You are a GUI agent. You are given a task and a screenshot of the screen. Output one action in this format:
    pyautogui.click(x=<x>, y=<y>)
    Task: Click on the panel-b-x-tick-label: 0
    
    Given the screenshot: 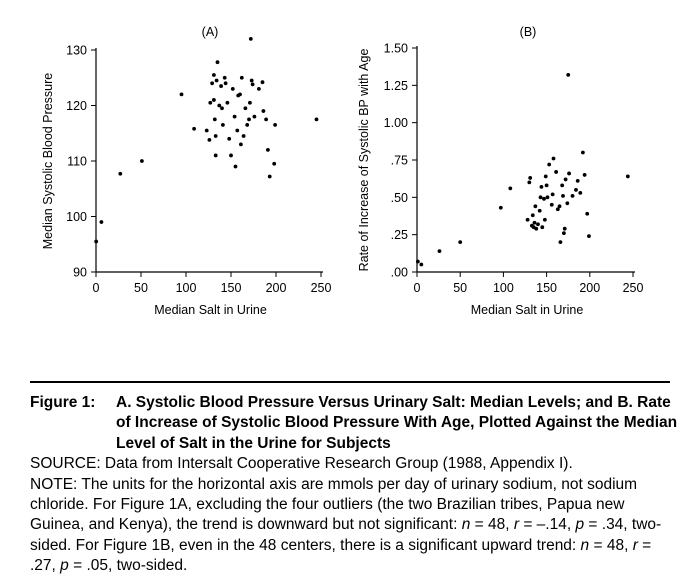 What is the action you would take?
    pyautogui.click(x=417, y=288)
    